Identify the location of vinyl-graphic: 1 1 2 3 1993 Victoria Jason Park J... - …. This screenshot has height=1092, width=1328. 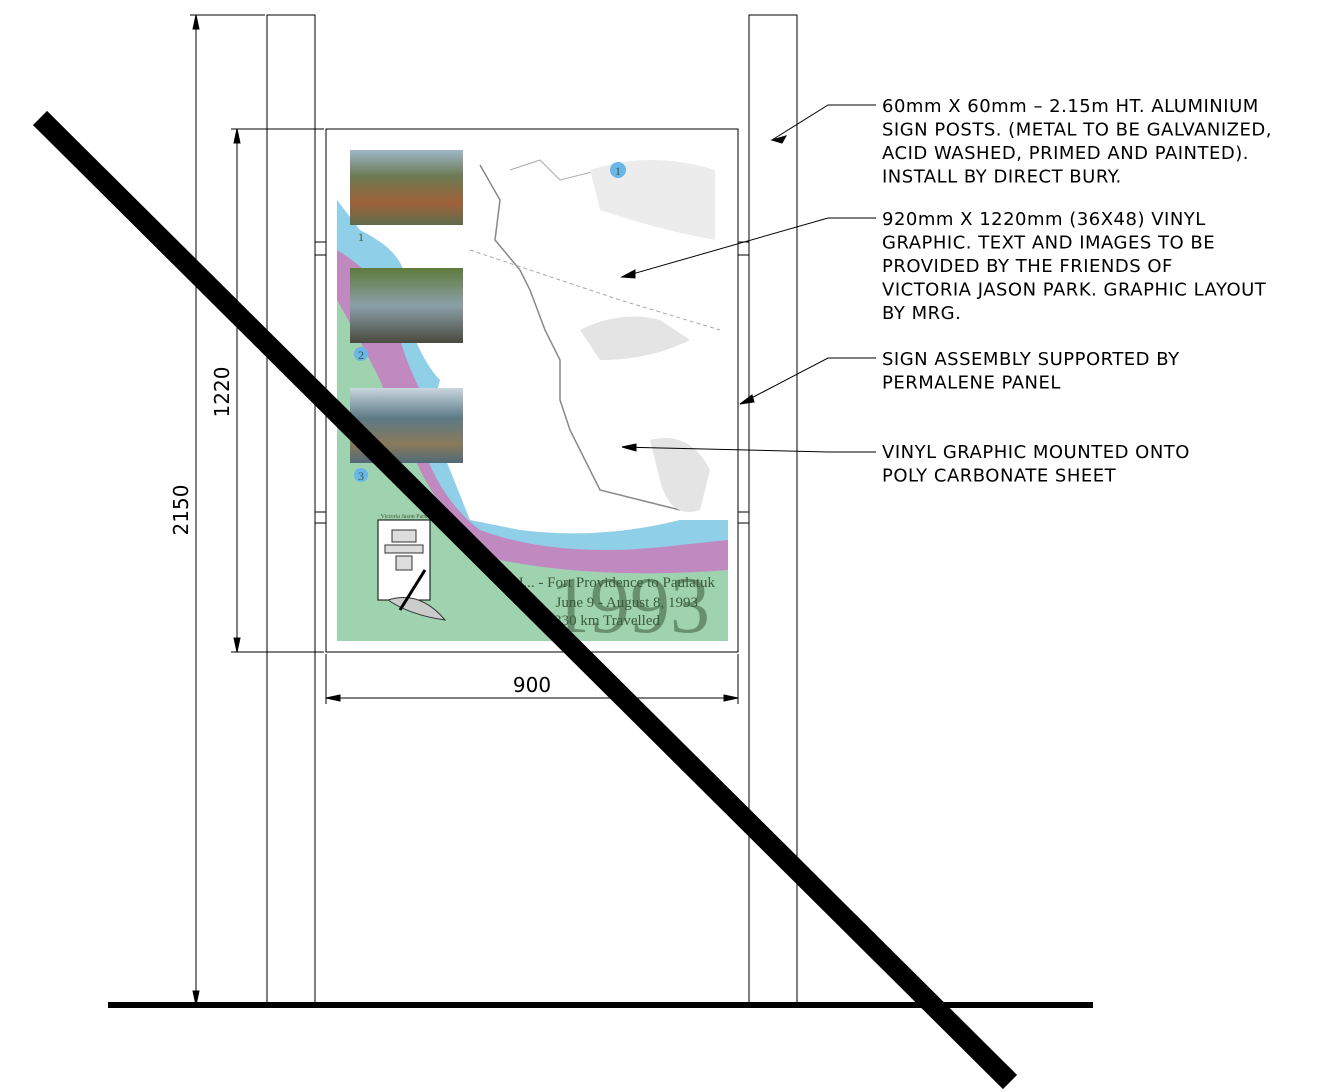
(532, 393).